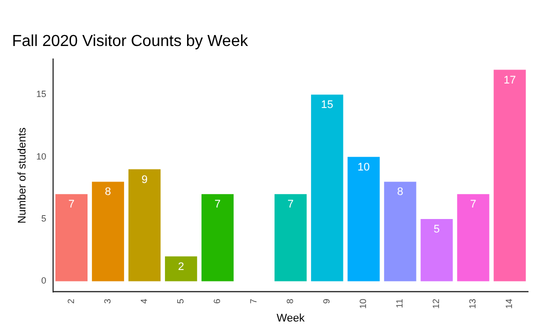 This screenshot has width=556, height=333. What do you see at coordinates (181, 266) in the screenshot?
I see `data-label: 2` at bounding box center [181, 266].